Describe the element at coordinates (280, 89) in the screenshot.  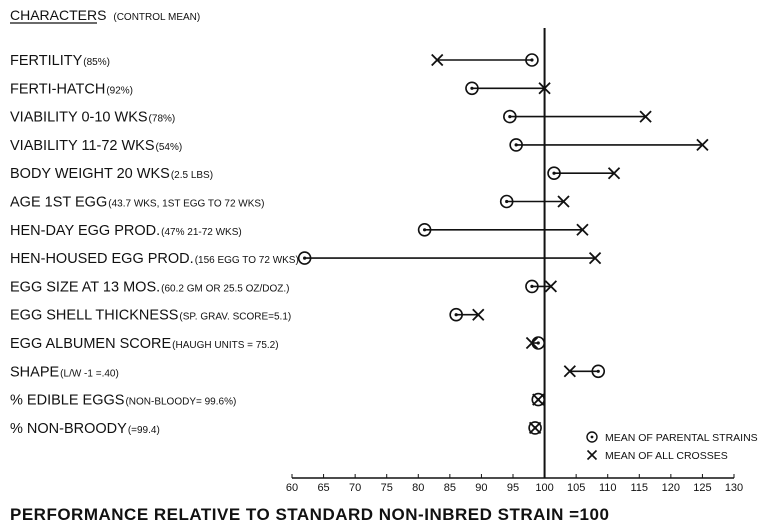
I see `row: FERTI-HATCH(92%)` at that location.